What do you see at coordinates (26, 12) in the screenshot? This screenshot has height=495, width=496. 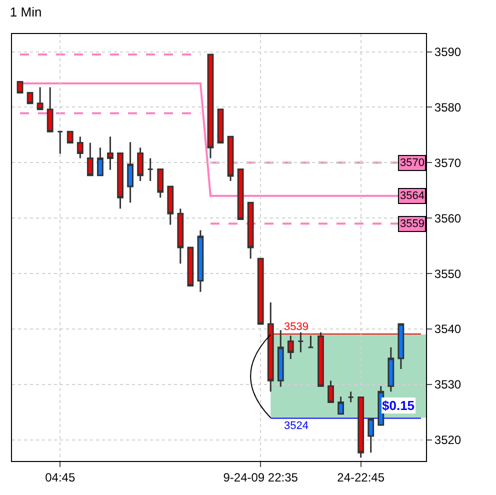 I see `chart-title: 1 Min` at bounding box center [26, 12].